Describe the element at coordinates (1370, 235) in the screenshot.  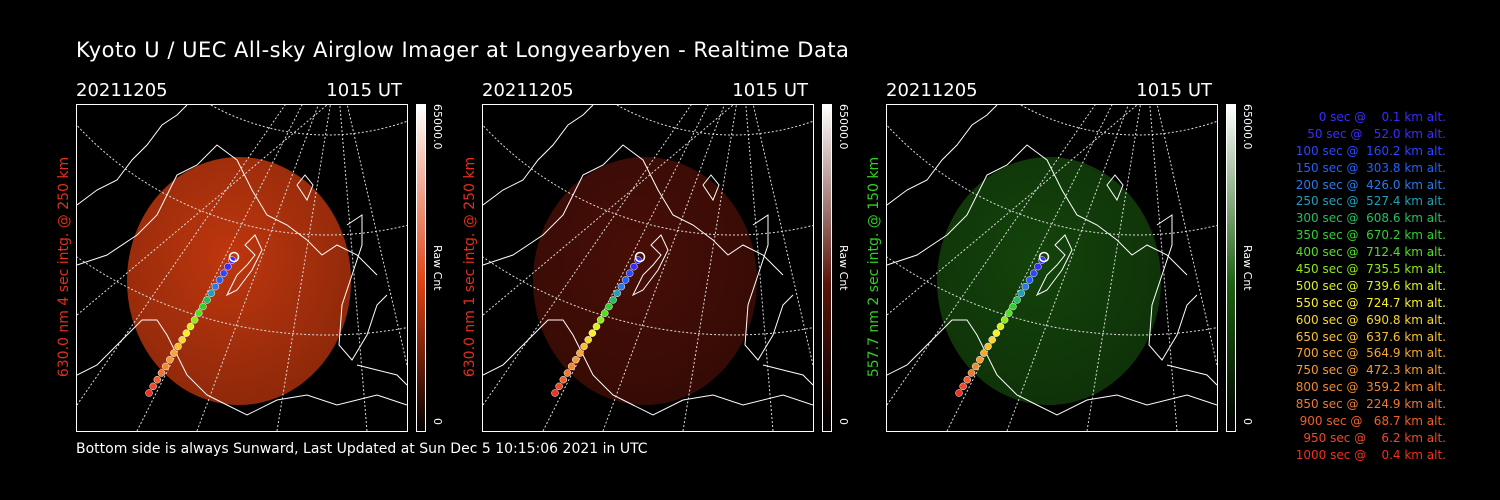
I see `legend-entry: 350 sec @ 670.2 km alt.` at that location.